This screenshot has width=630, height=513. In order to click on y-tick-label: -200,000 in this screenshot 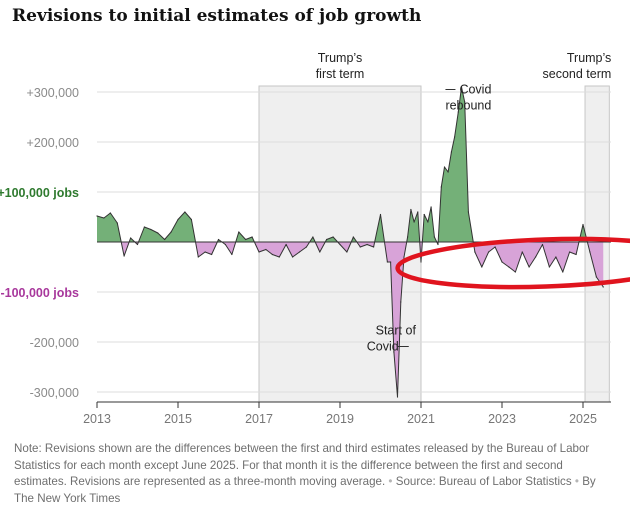, I will do `click(54, 343)`.